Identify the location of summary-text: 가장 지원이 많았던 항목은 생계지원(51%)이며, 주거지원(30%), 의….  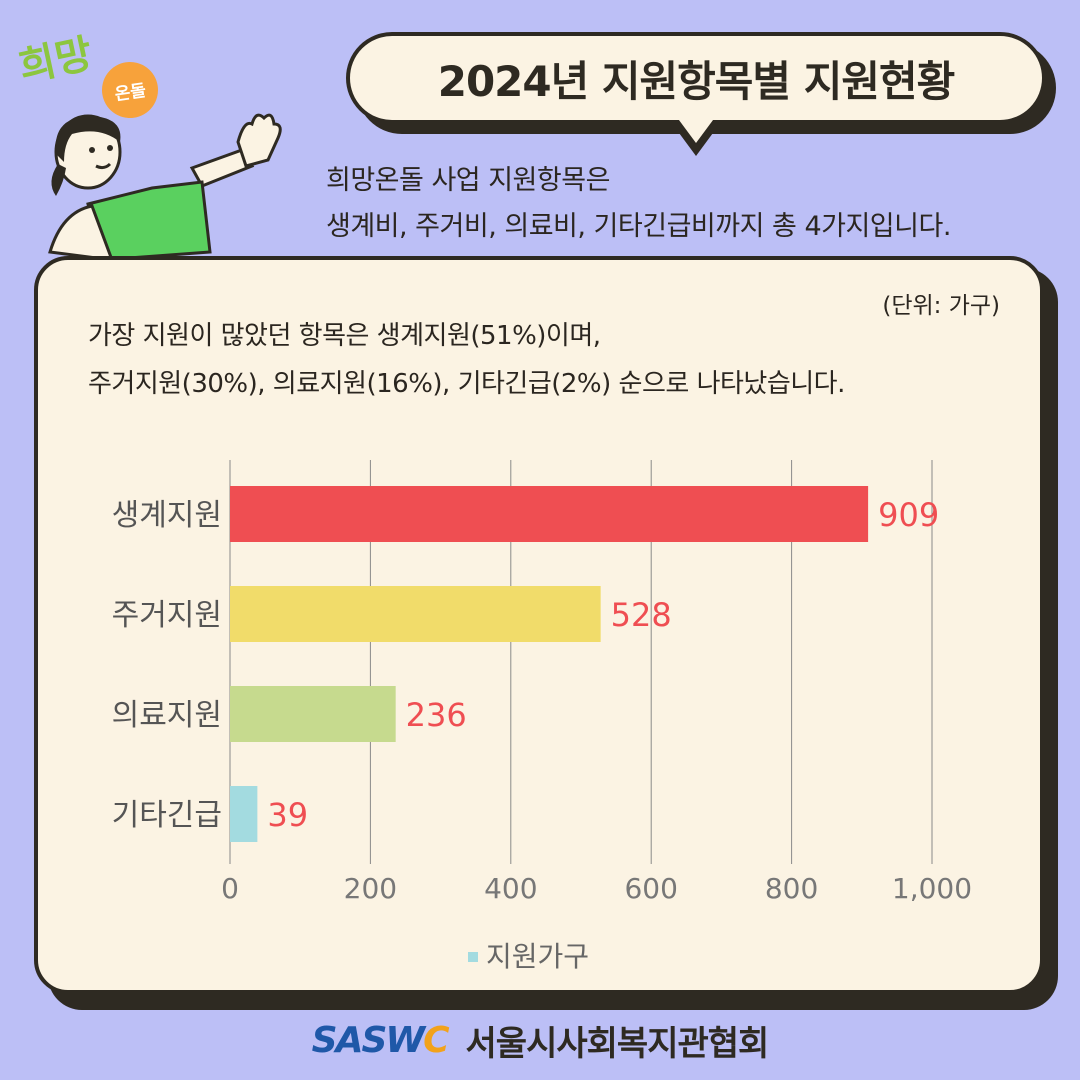
(466, 360).